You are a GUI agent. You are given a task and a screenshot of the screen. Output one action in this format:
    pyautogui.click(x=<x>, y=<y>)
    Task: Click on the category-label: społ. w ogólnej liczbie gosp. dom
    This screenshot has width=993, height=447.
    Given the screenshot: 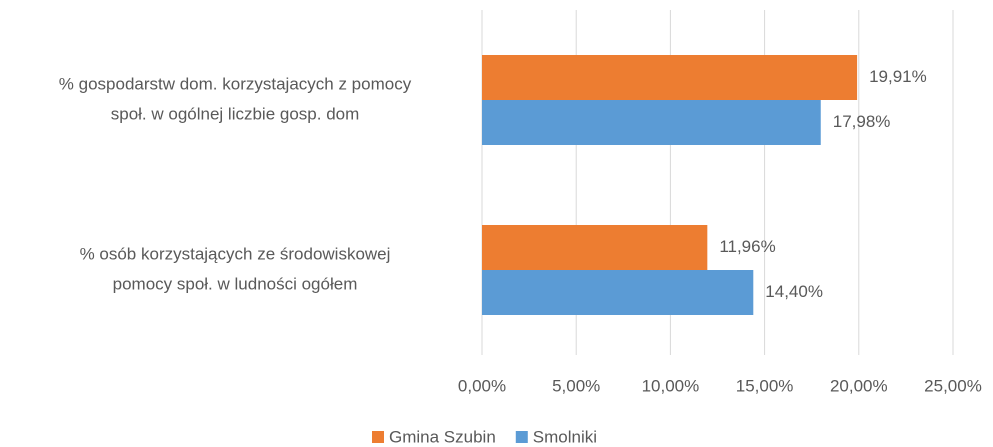 What is the action you would take?
    pyautogui.click(x=235, y=113)
    